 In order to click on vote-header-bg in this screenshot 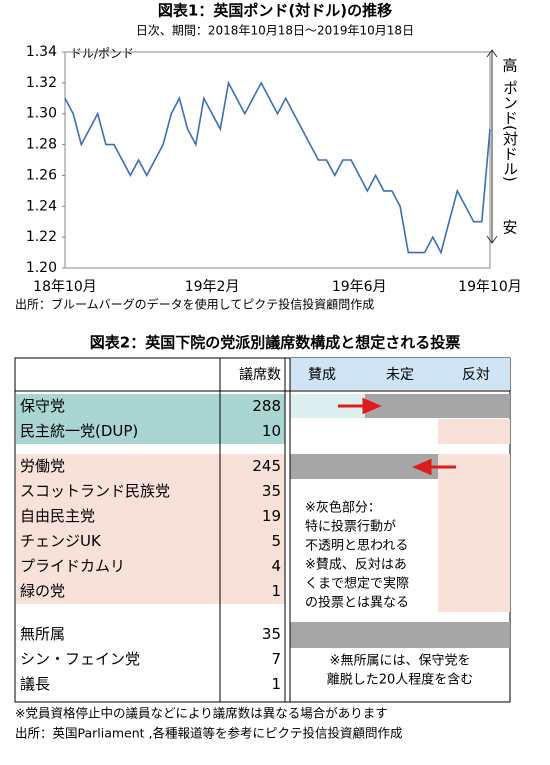, I will do `click(400, 374)`.